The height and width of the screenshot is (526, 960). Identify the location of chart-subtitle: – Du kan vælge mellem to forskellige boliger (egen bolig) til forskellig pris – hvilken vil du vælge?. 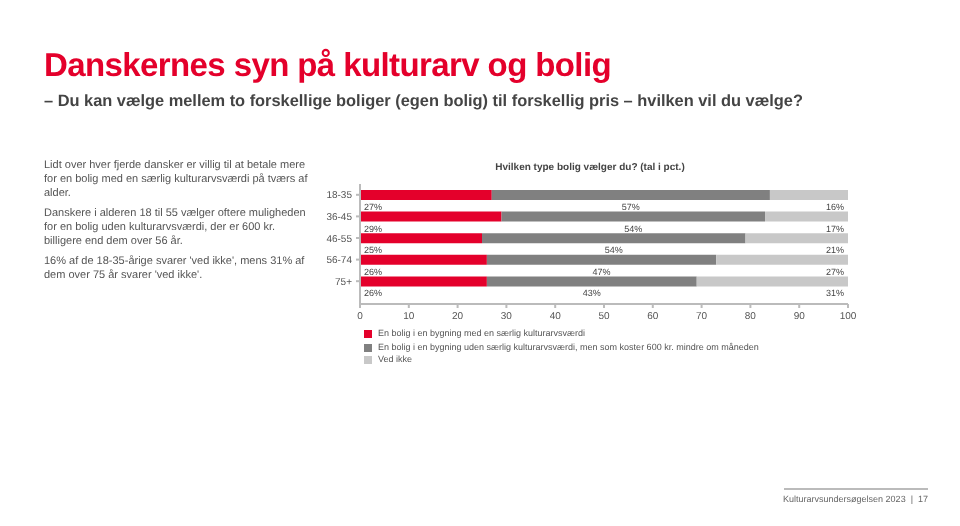
(424, 102).